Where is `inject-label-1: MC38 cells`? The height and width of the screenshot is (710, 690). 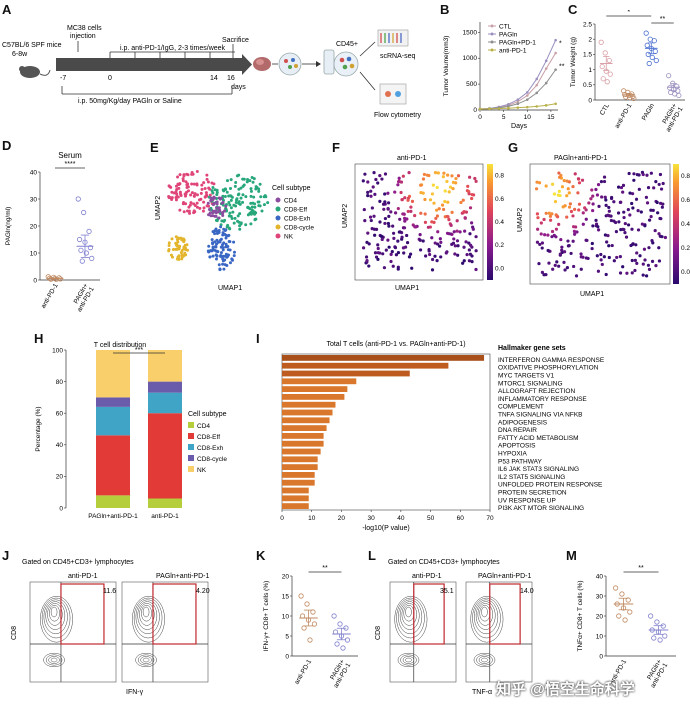
inject-label-1: MC38 cells is located at coordinates (84, 28).